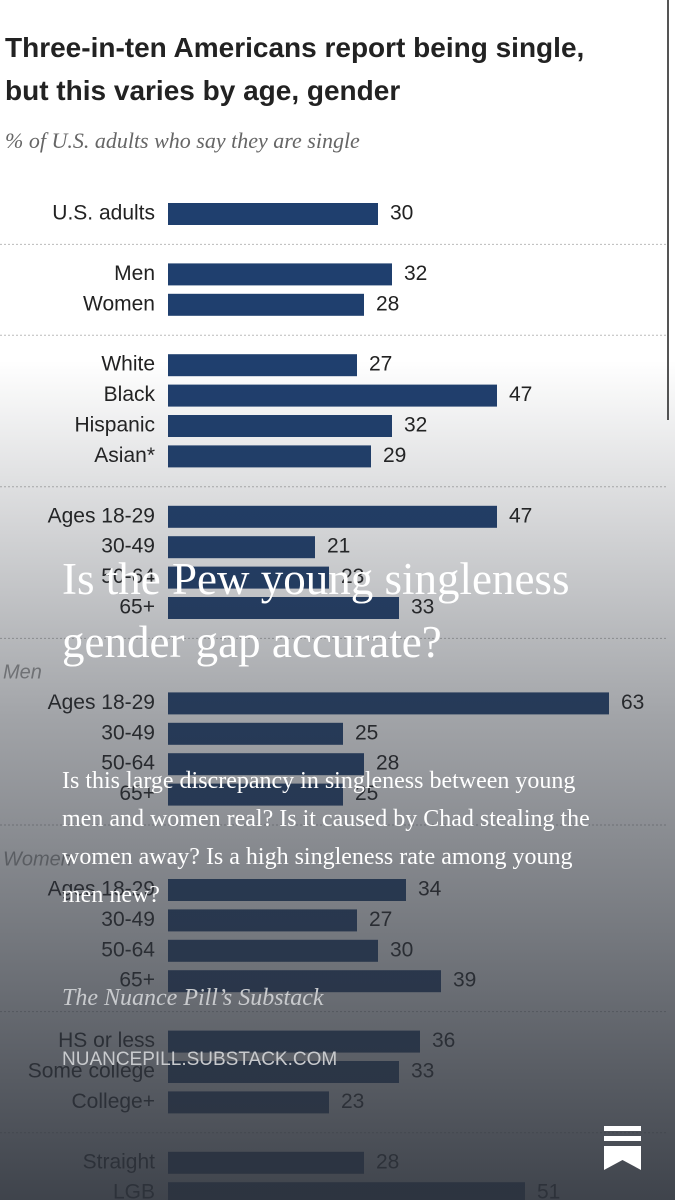 This screenshot has height=1200, width=675. Describe the element at coordinates (193, 998) in the screenshot. I see `publication: The Nuance Pill’s Substack` at that location.